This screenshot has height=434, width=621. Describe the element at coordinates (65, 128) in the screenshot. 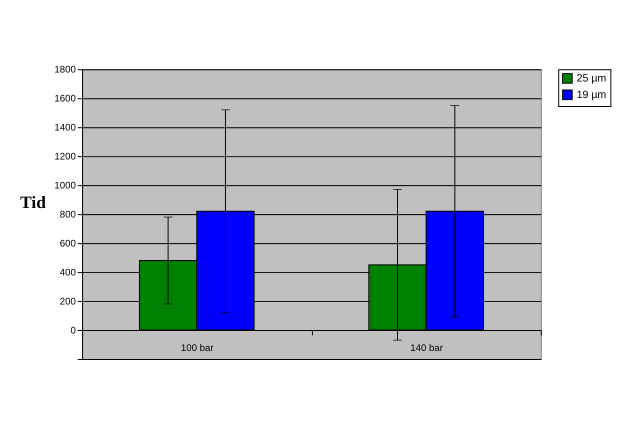

I see `y-tick-label: 1400` at that location.